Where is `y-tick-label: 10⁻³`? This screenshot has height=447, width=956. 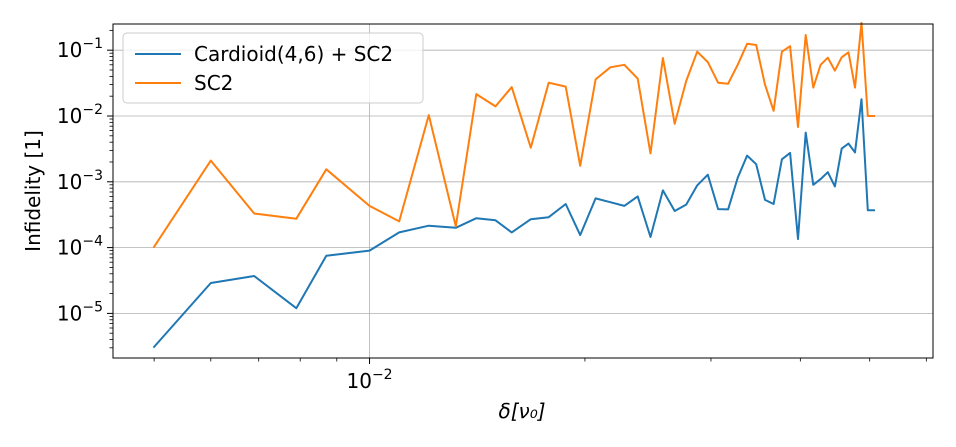
y-tick-label: 10⁻³ is located at coordinates (80, 181).